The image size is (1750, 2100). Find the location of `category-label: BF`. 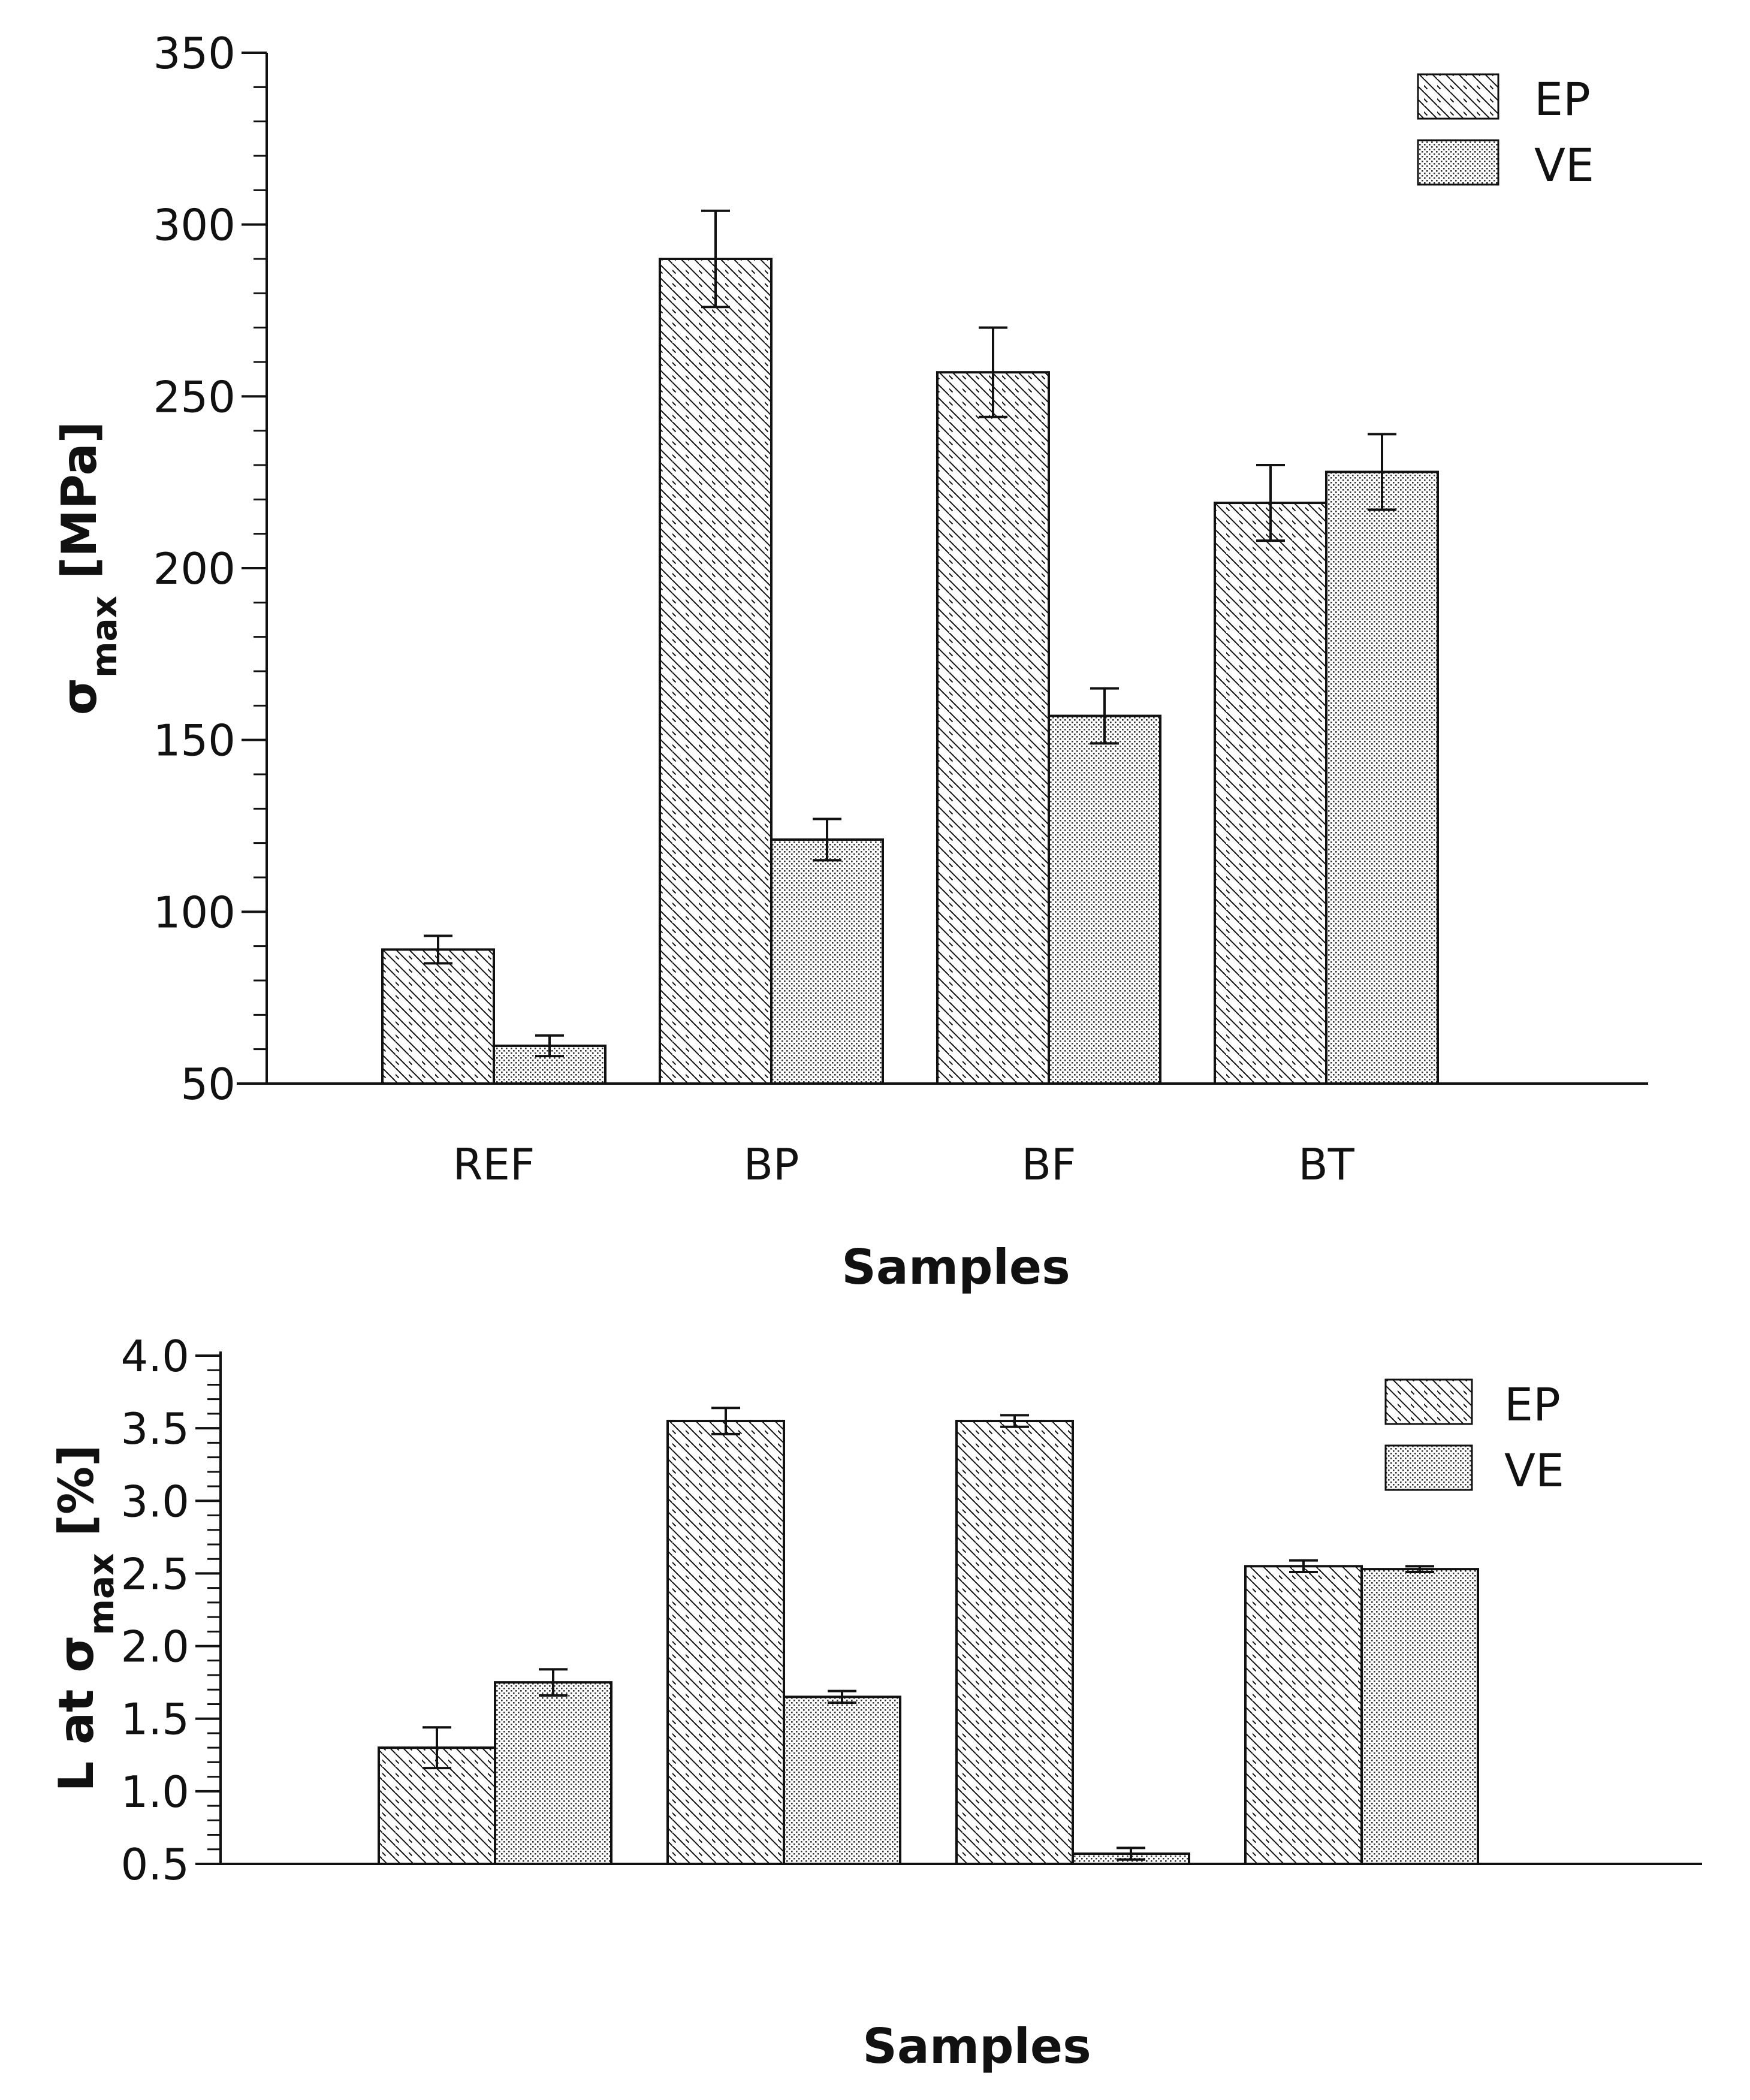

category-label: BF is located at coordinates (1049, 1164).